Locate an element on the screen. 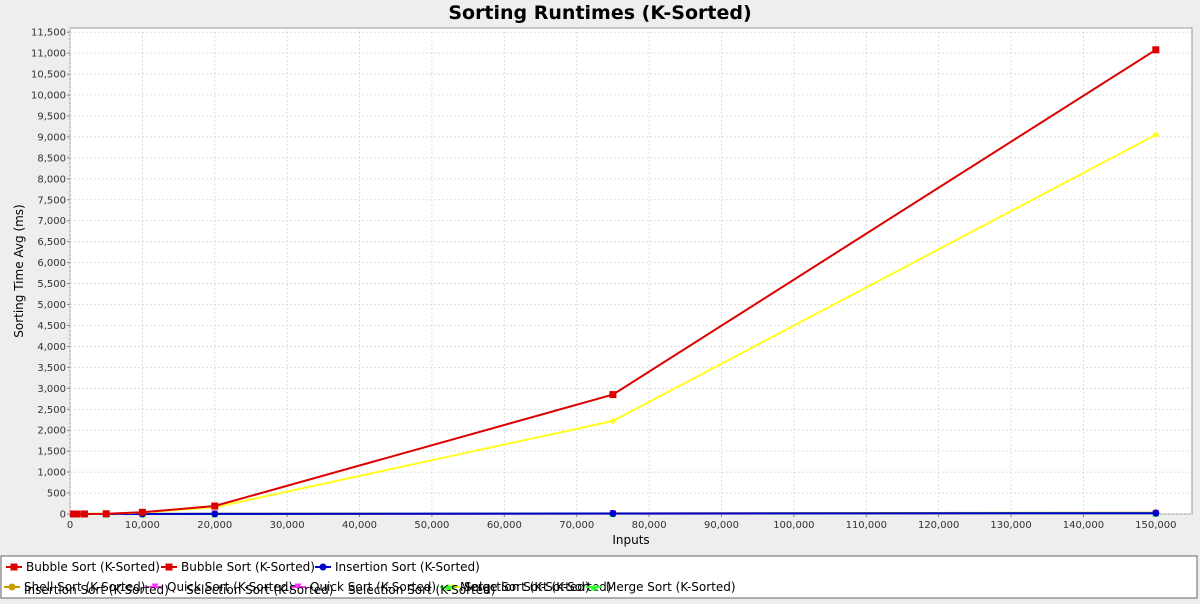 The width and height of the screenshot is (1200, 604). legend-box is located at coordinates (599, 577).